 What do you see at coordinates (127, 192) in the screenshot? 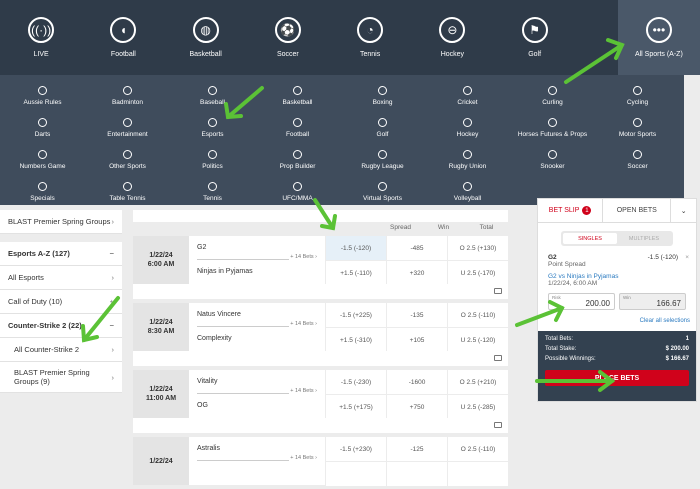
I see `sport-item: Table Tennis` at bounding box center [127, 192].